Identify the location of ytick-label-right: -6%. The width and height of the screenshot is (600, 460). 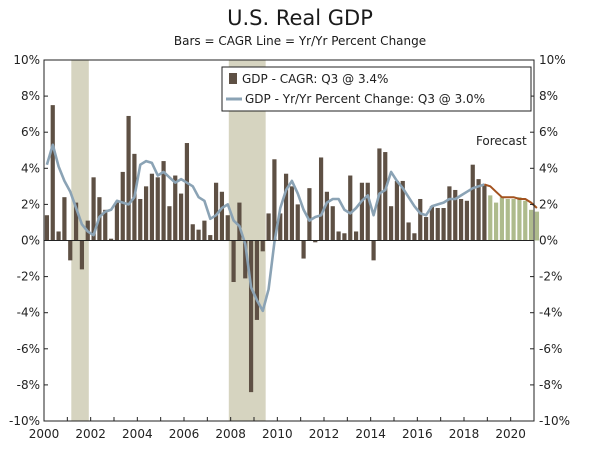
(550, 349).